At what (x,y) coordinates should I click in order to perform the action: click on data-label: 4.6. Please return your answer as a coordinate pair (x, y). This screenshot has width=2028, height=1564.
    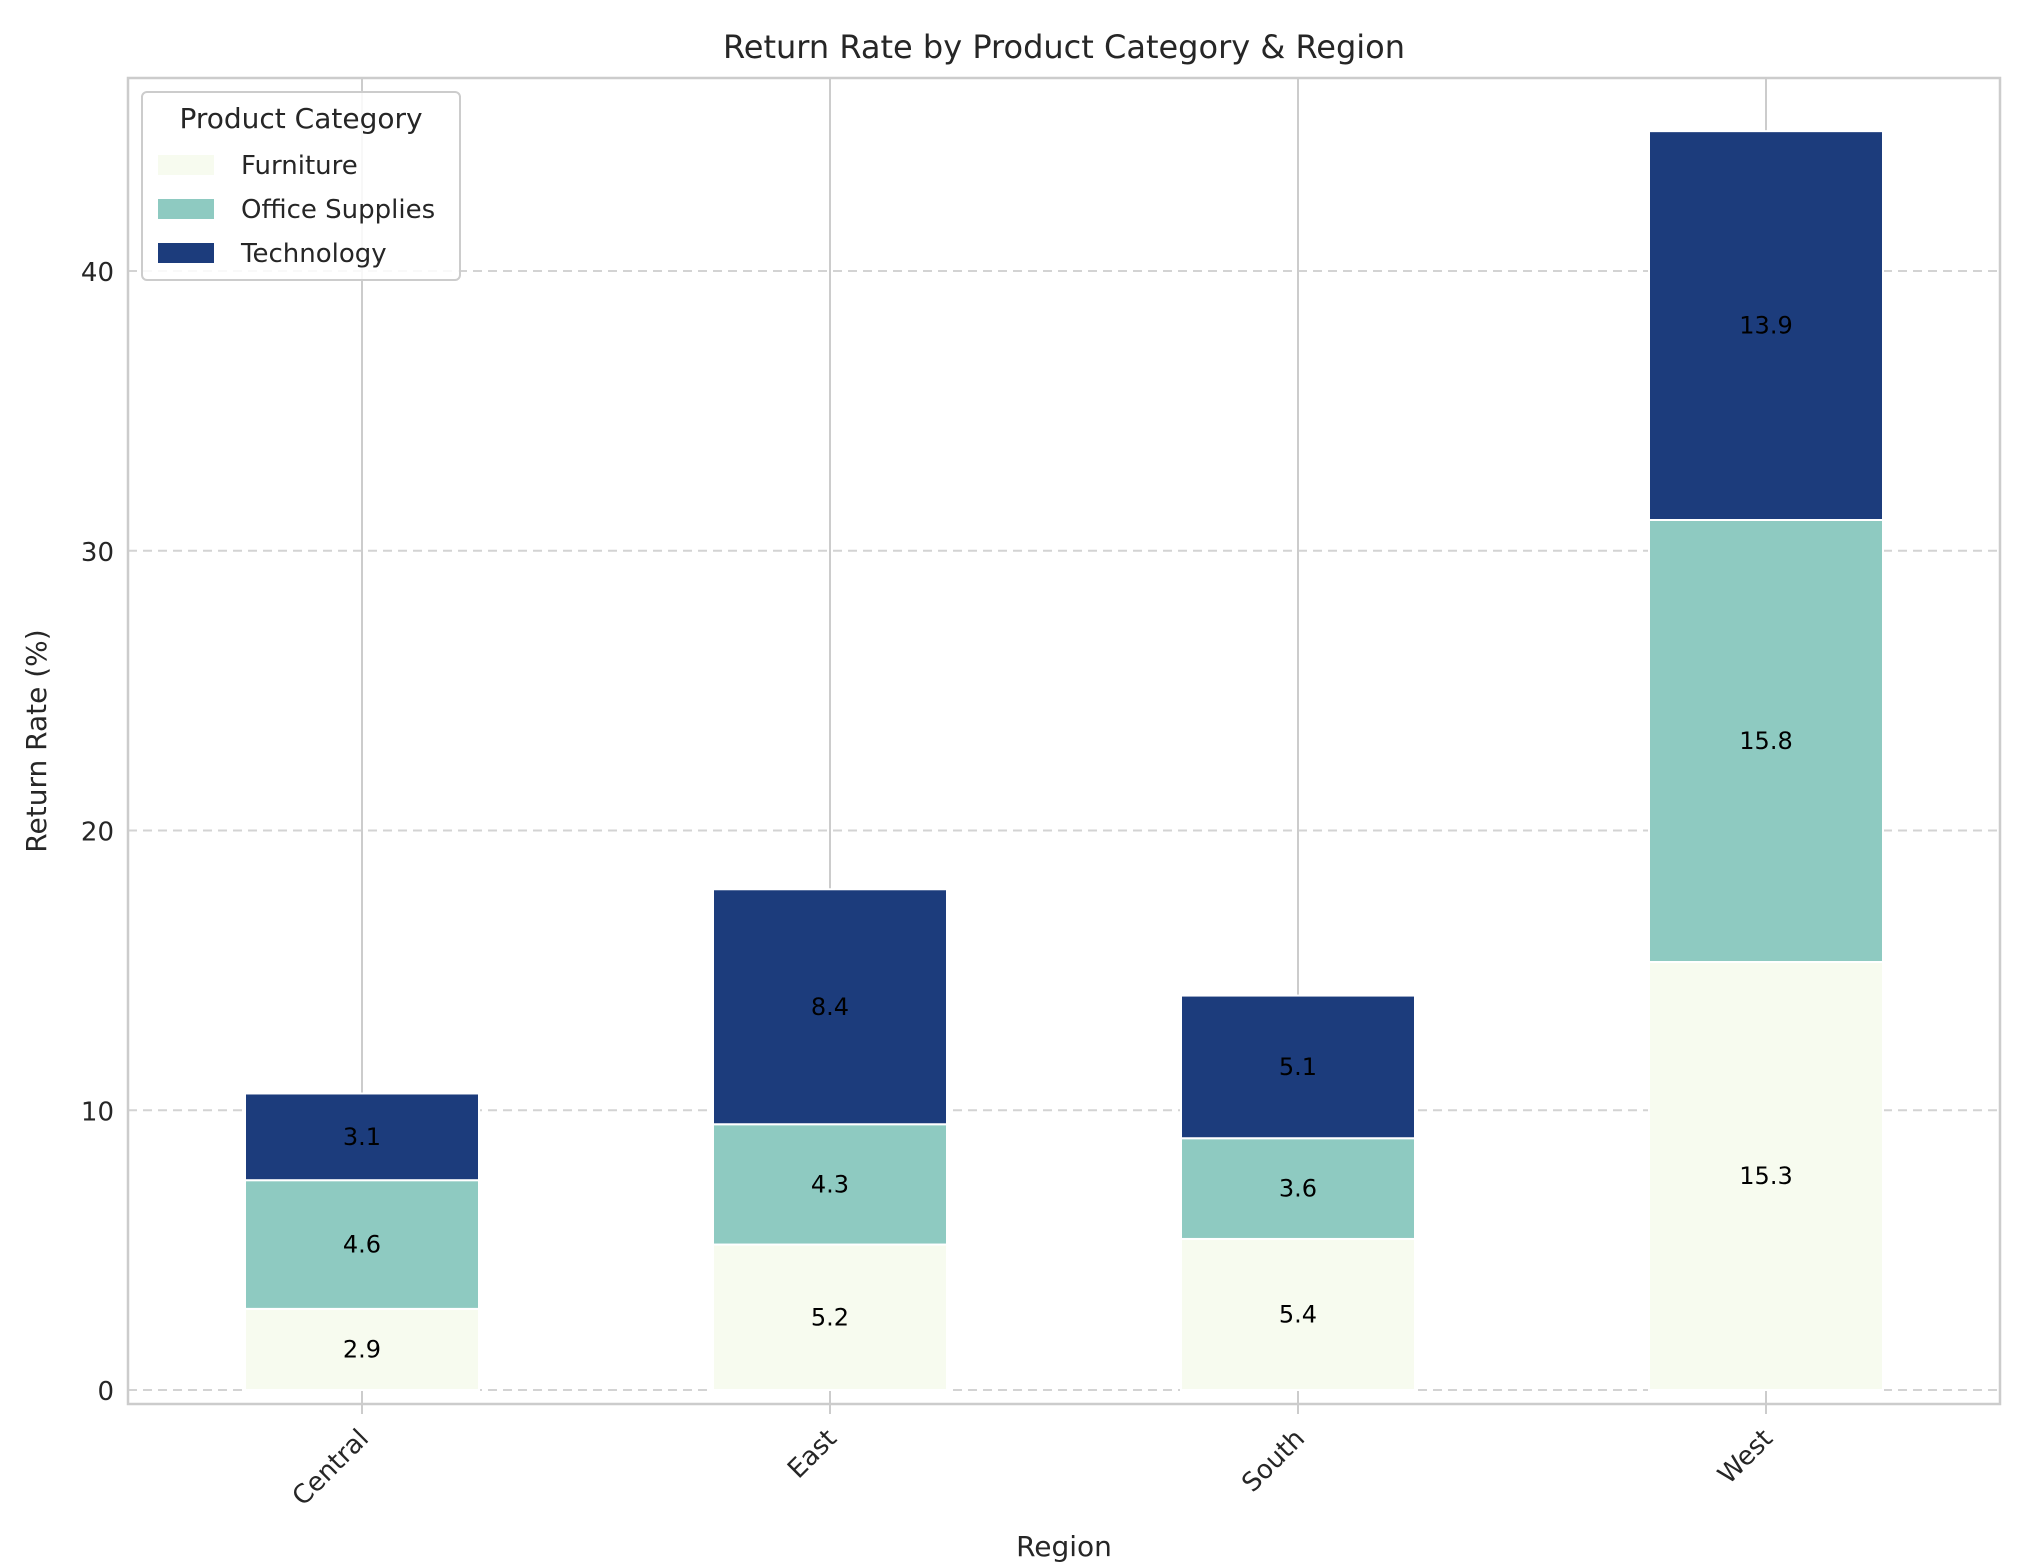
    Looking at the image, I should click on (362, 1245).